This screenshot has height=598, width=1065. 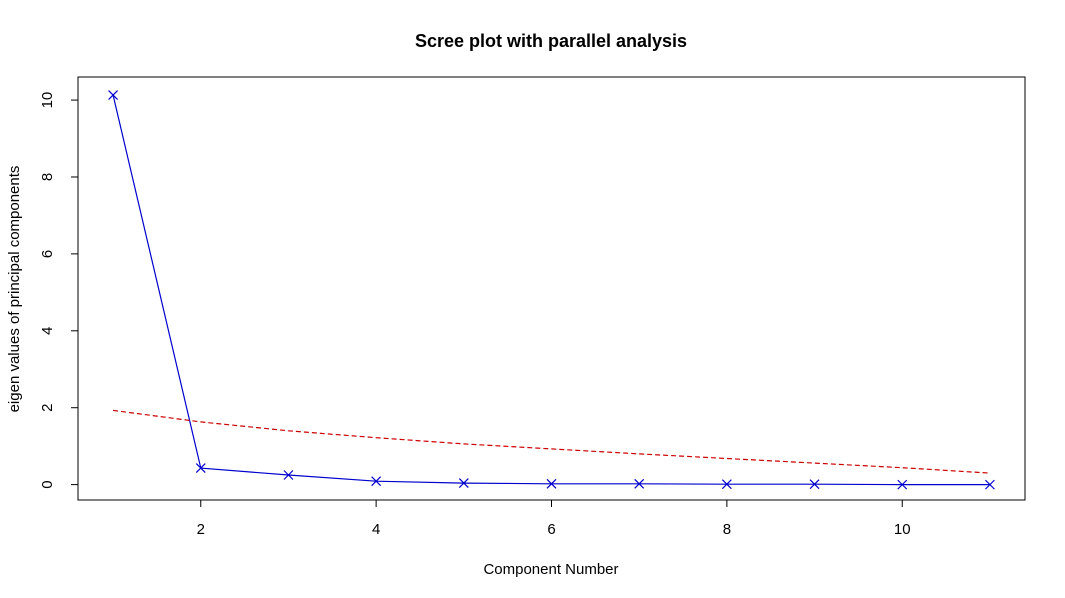 I want to click on x-tick-label: 10, so click(x=902, y=529).